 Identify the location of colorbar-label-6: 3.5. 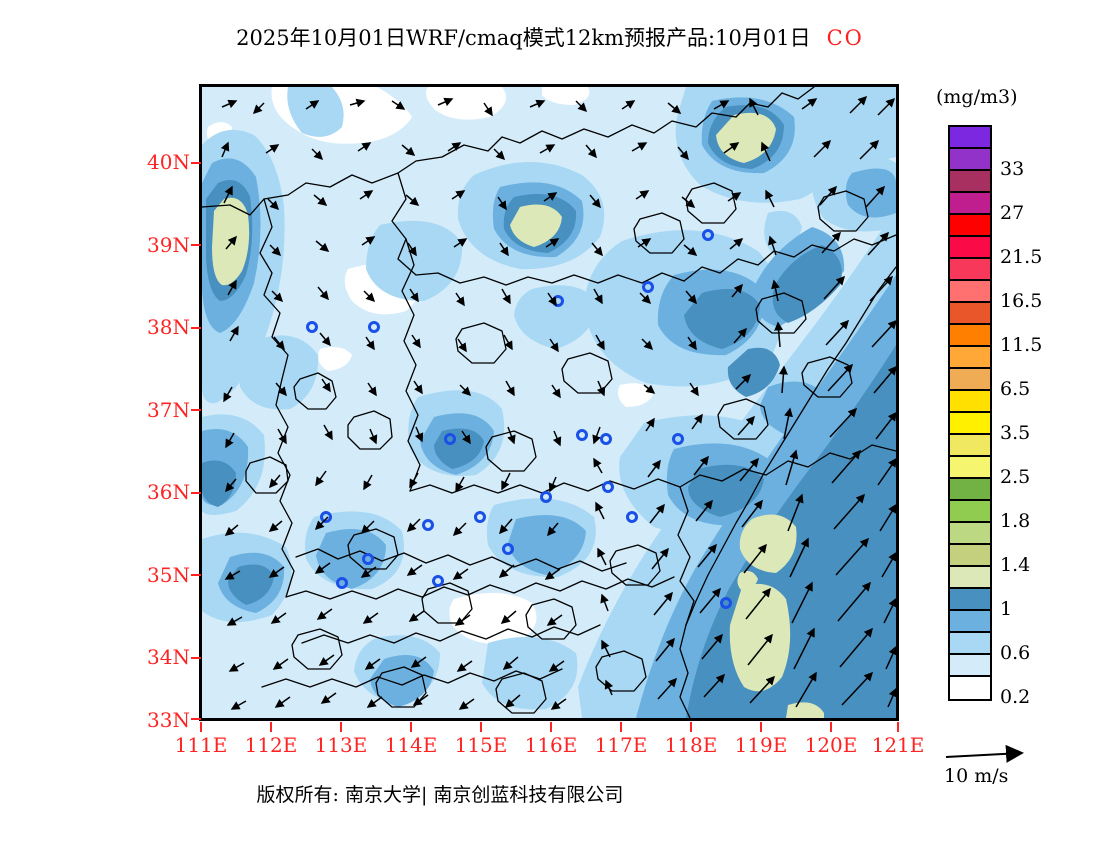
(1015, 433).